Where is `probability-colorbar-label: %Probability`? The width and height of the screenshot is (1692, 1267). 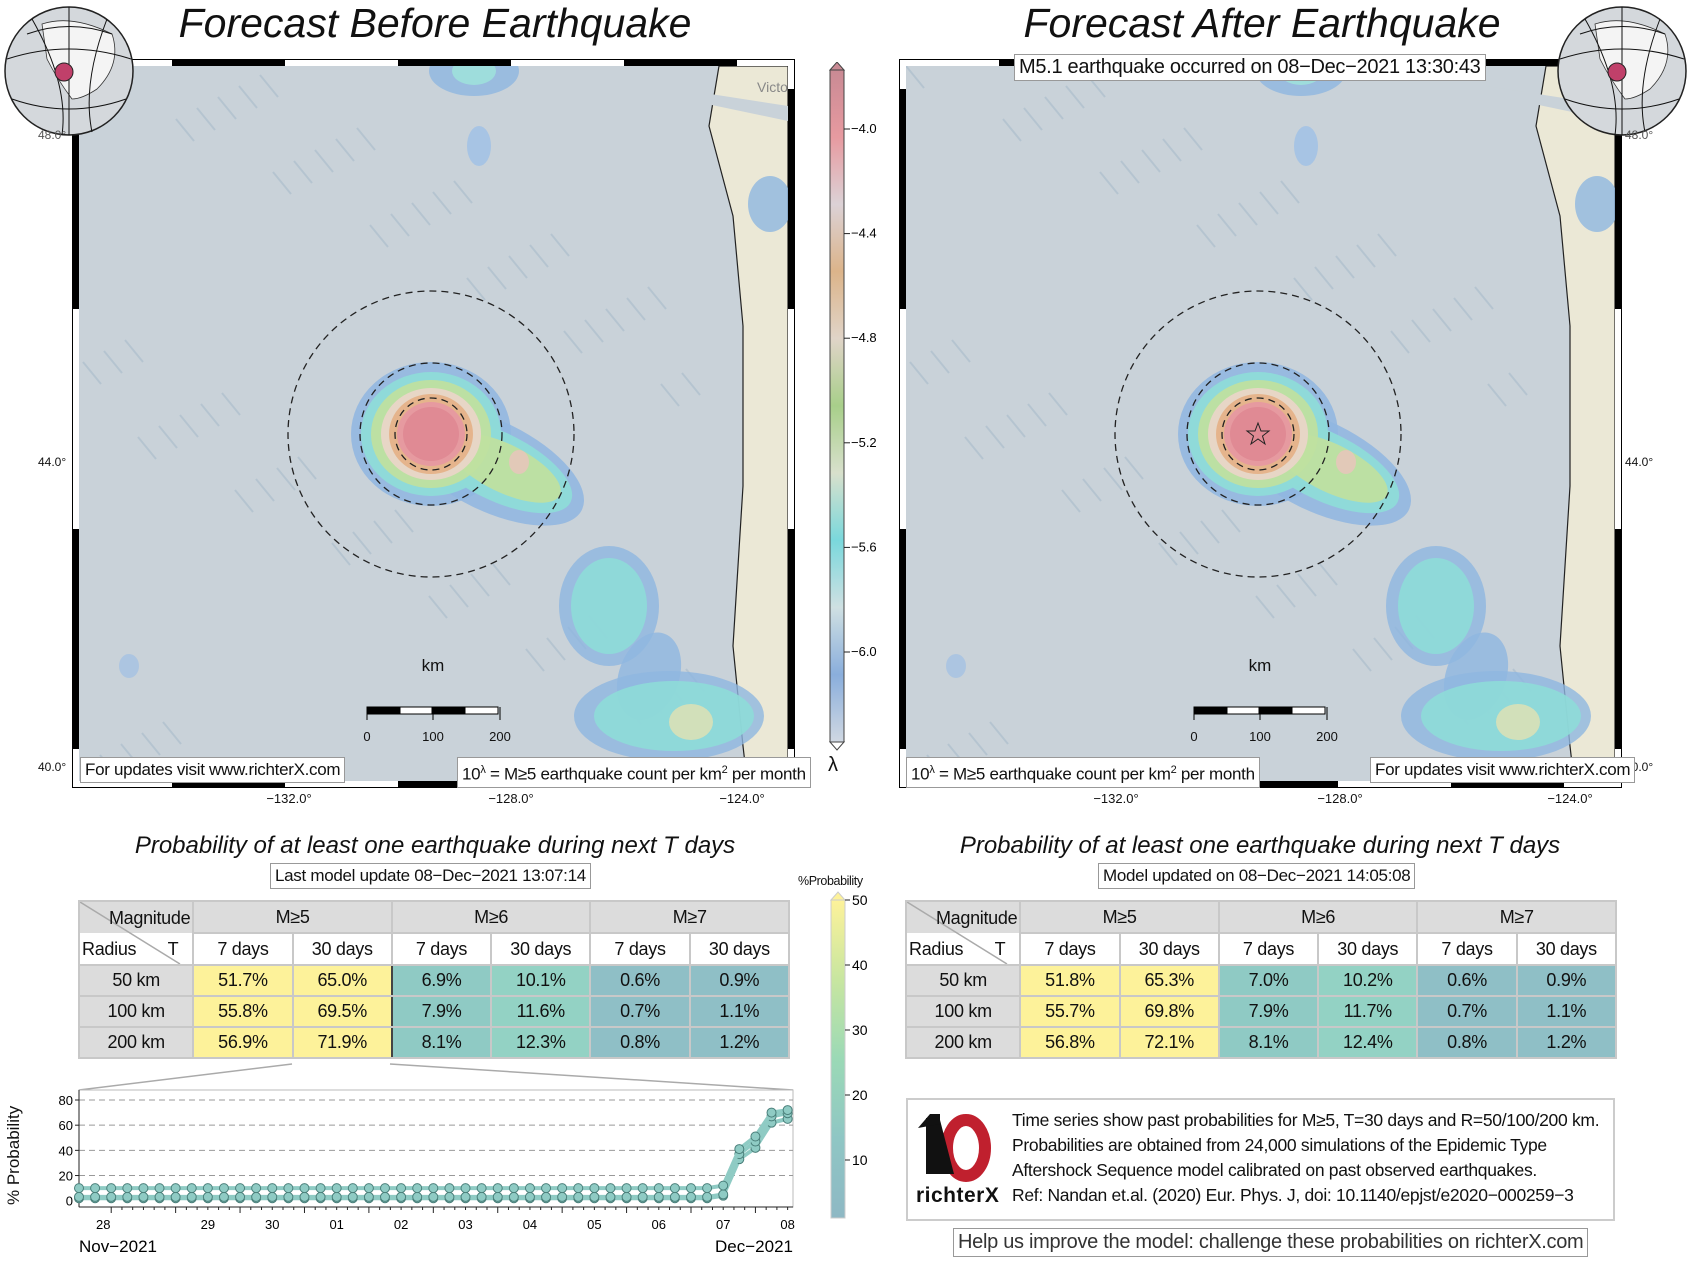 probability-colorbar-label: %Probability is located at coordinates (830, 881).